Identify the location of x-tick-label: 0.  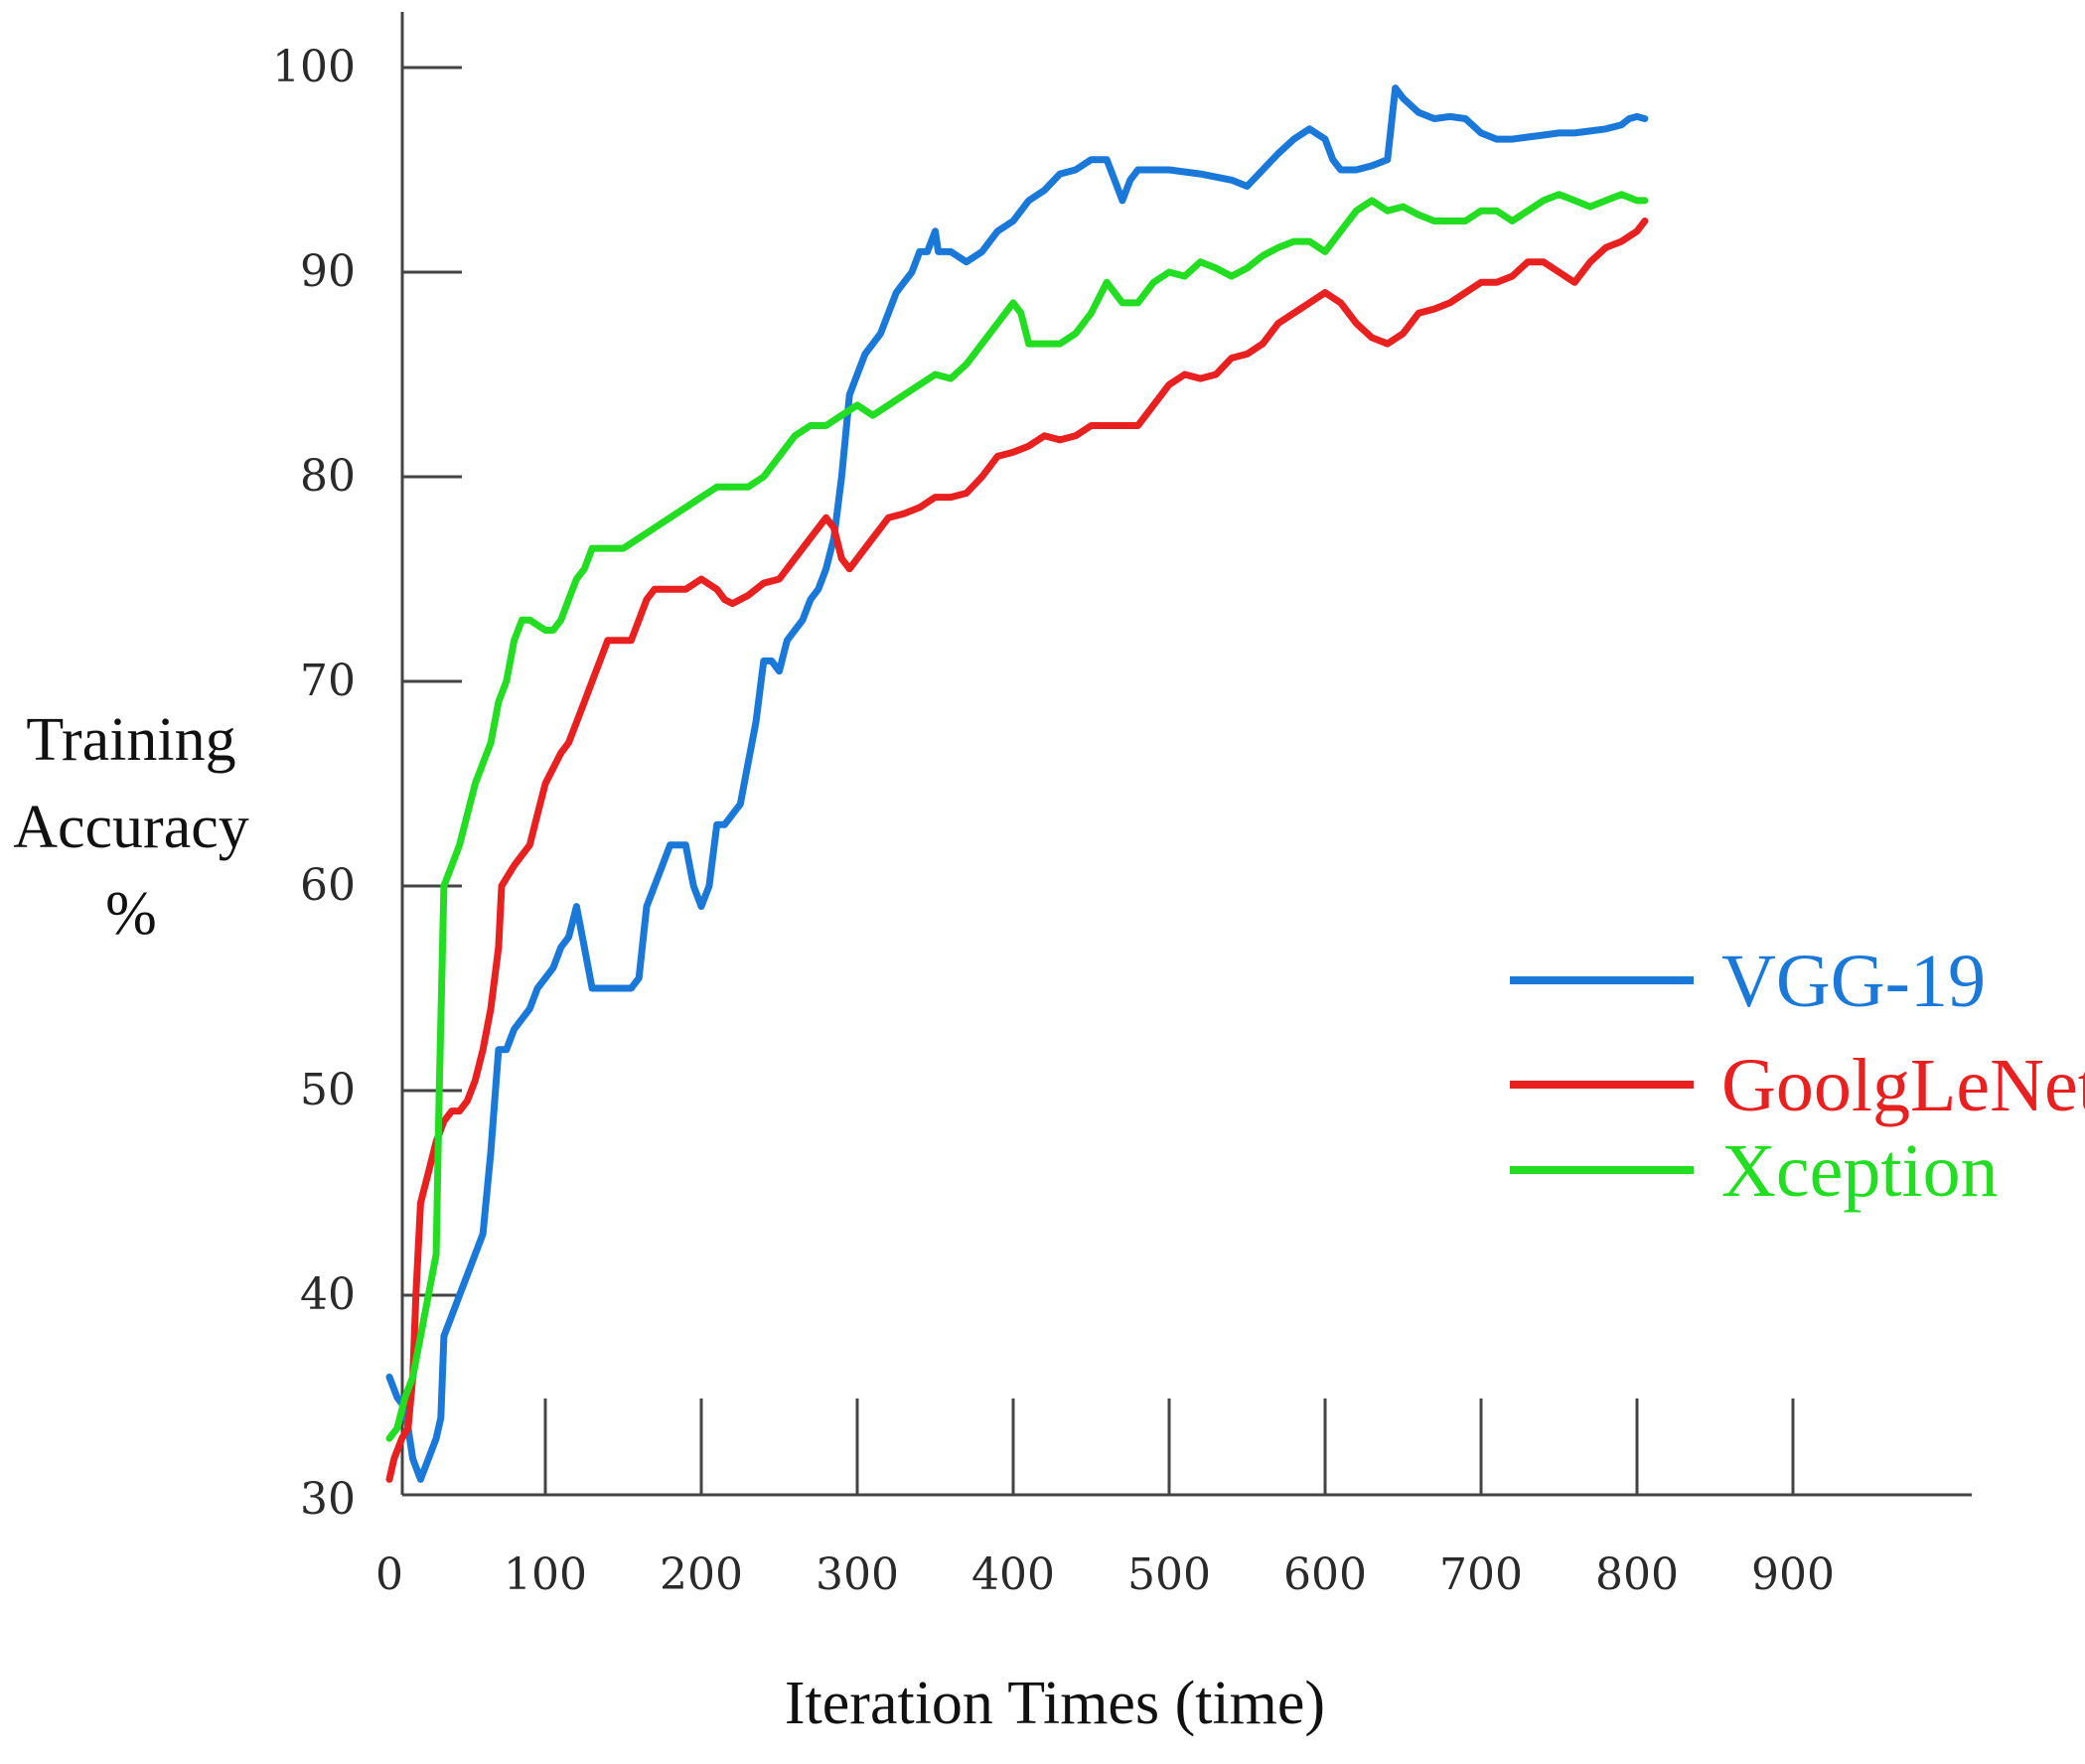
(389, 1574).